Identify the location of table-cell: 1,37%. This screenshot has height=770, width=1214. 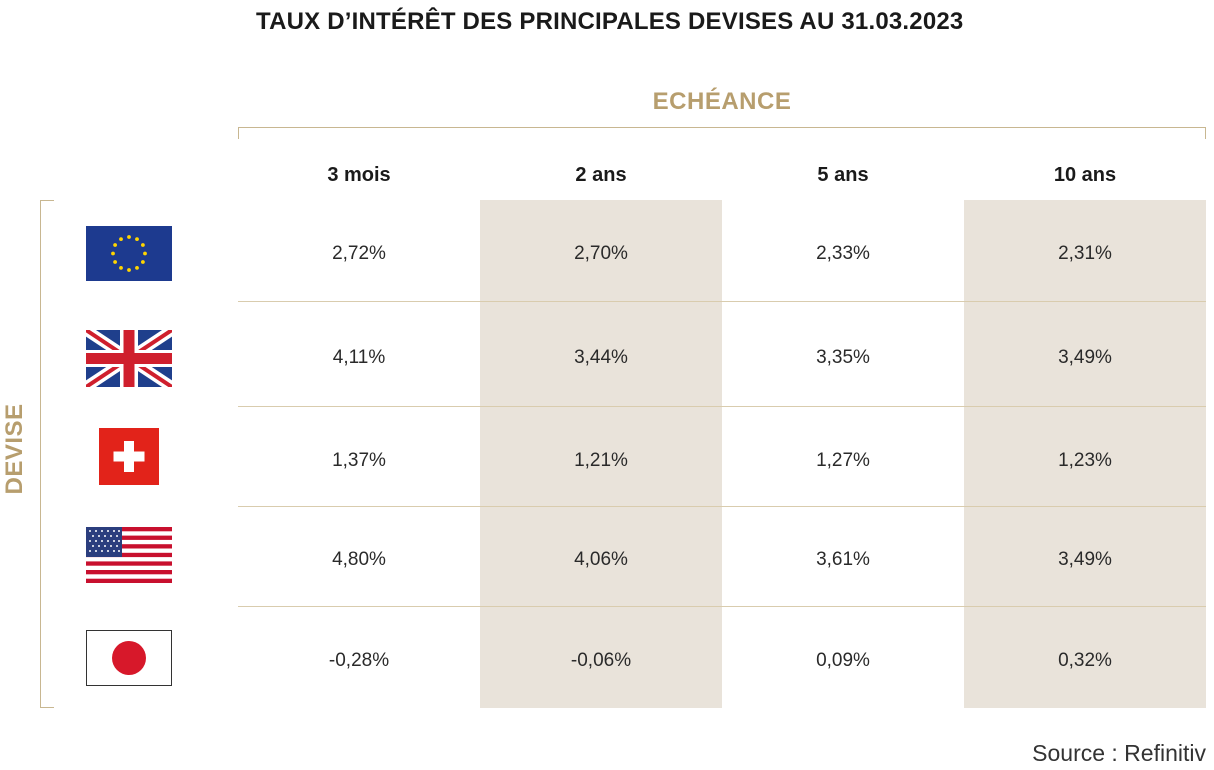
(359, 460).